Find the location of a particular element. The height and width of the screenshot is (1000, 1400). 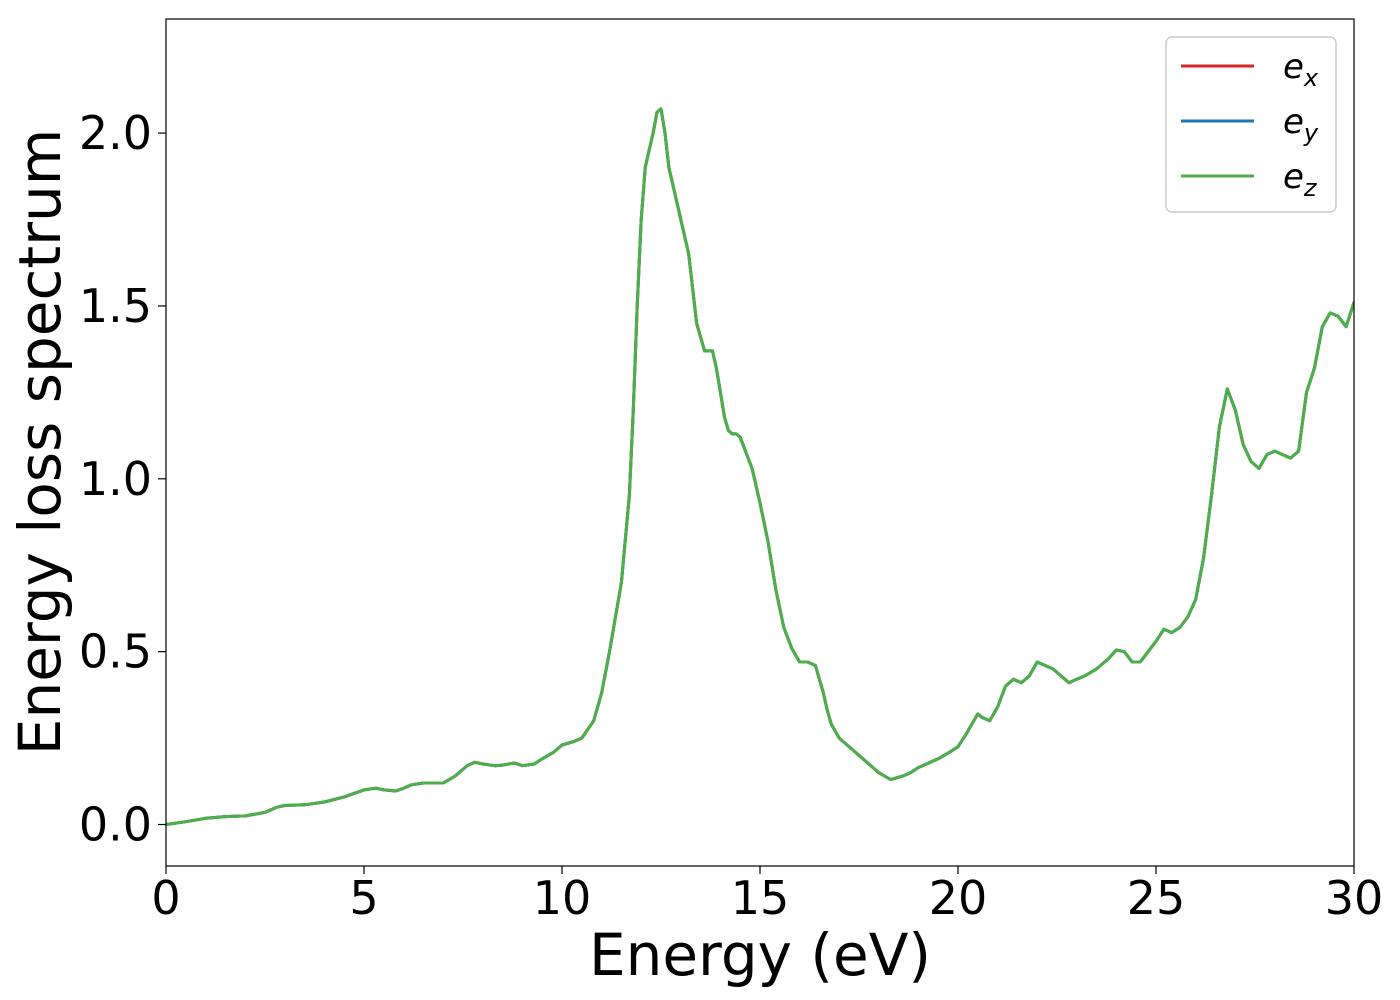

y-axis: 0.0 0.5 1.0 1.5 2.0 is located at coordinates (122, 479).